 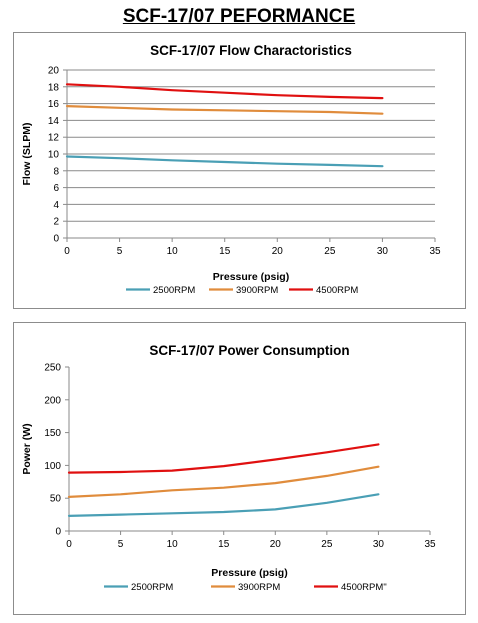 What do you see at coordinates (257, 290) in the screenshot?
I see `flow-legend-label: 3900RPM` at bounding box center [257, 290].